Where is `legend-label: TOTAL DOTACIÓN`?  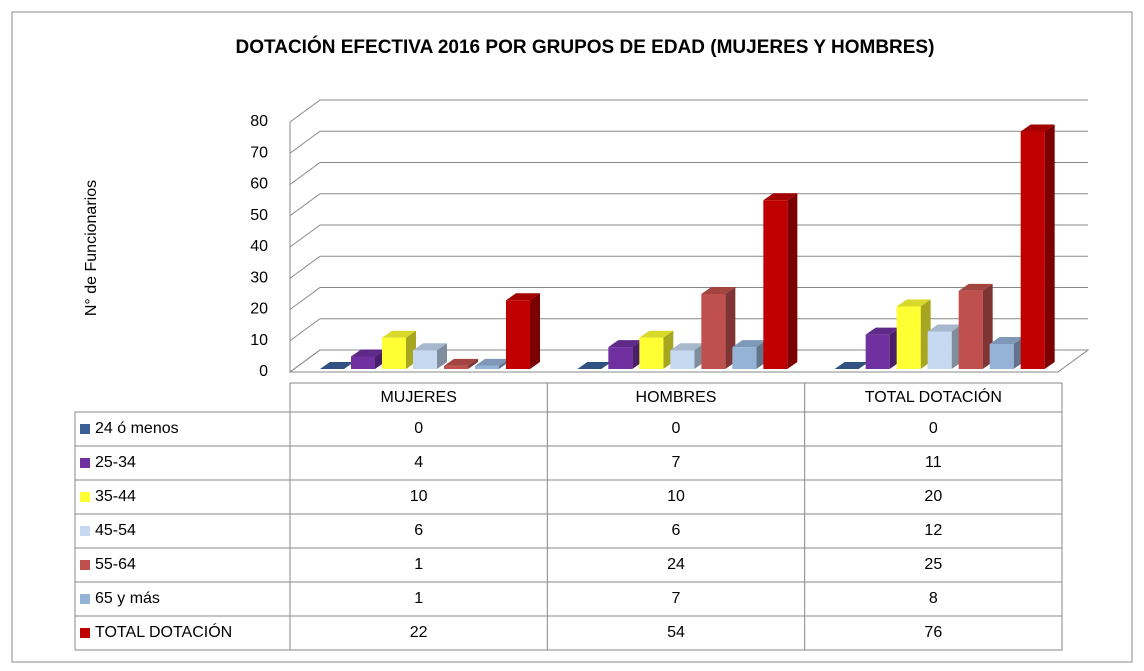 legend-label: TOTAL DOTACIÓN is located at coordinates (163, 631).